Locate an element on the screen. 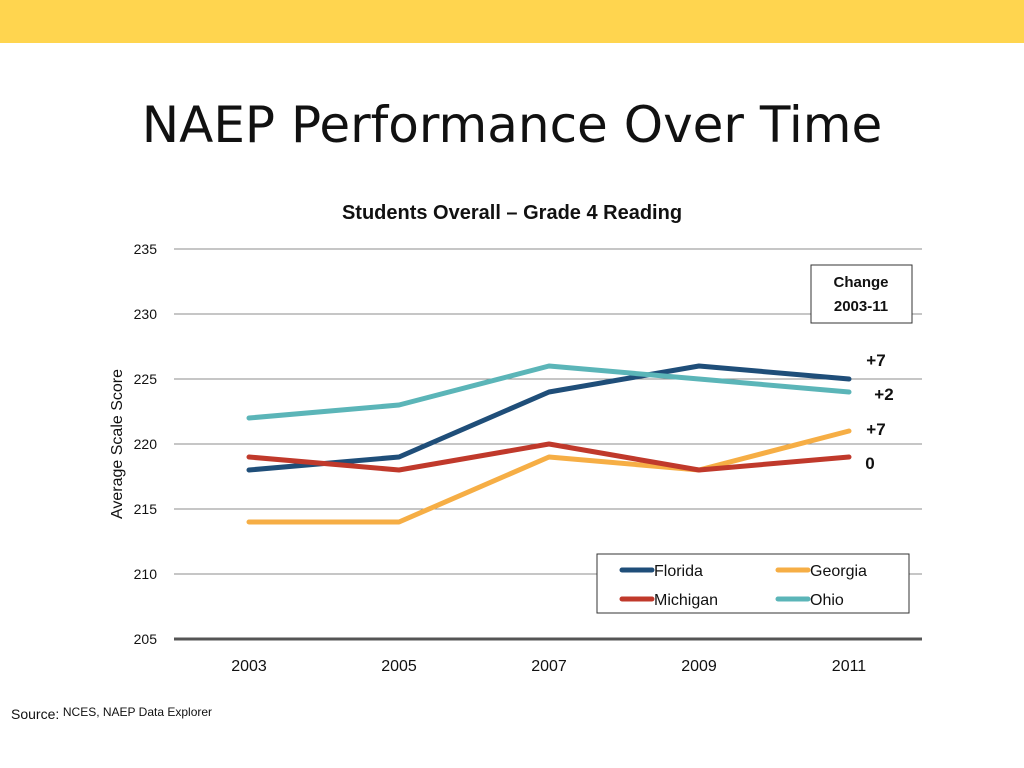  y-tick-label: 225 is located at coordinates (146, 379).